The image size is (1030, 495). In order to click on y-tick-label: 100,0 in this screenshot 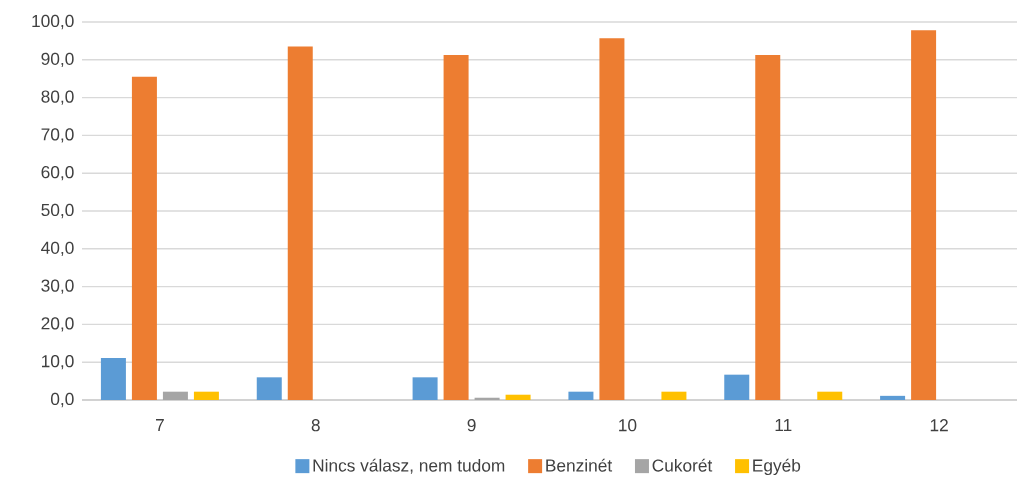, I will do `click(53, 22)`.